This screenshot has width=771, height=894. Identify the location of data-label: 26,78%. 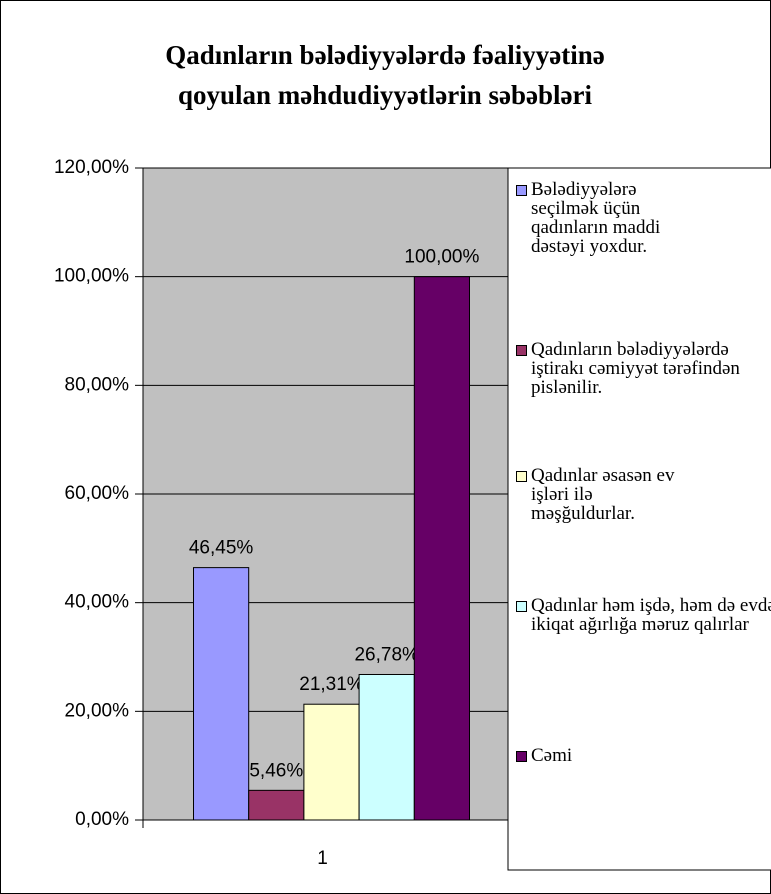
(386, 654).